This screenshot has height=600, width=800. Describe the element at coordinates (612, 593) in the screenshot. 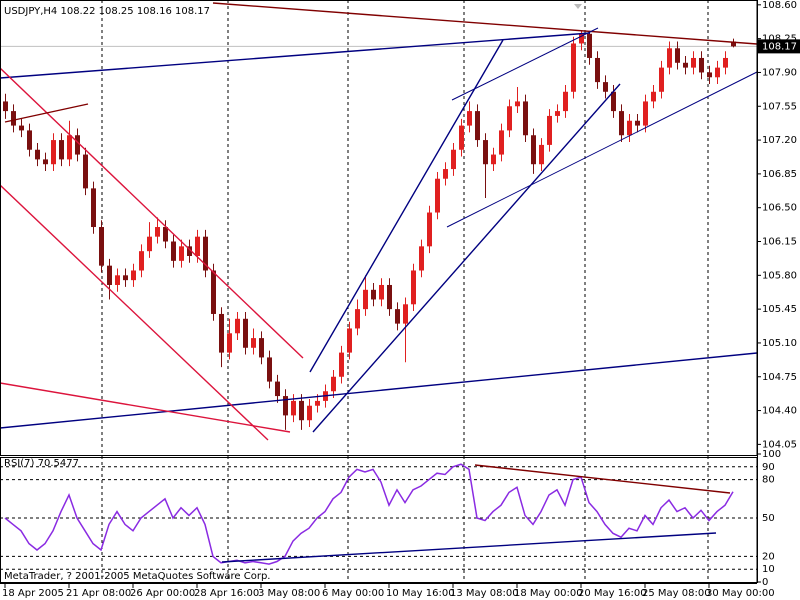

I see `x-tick-label: 20 May 16:00` at that location.